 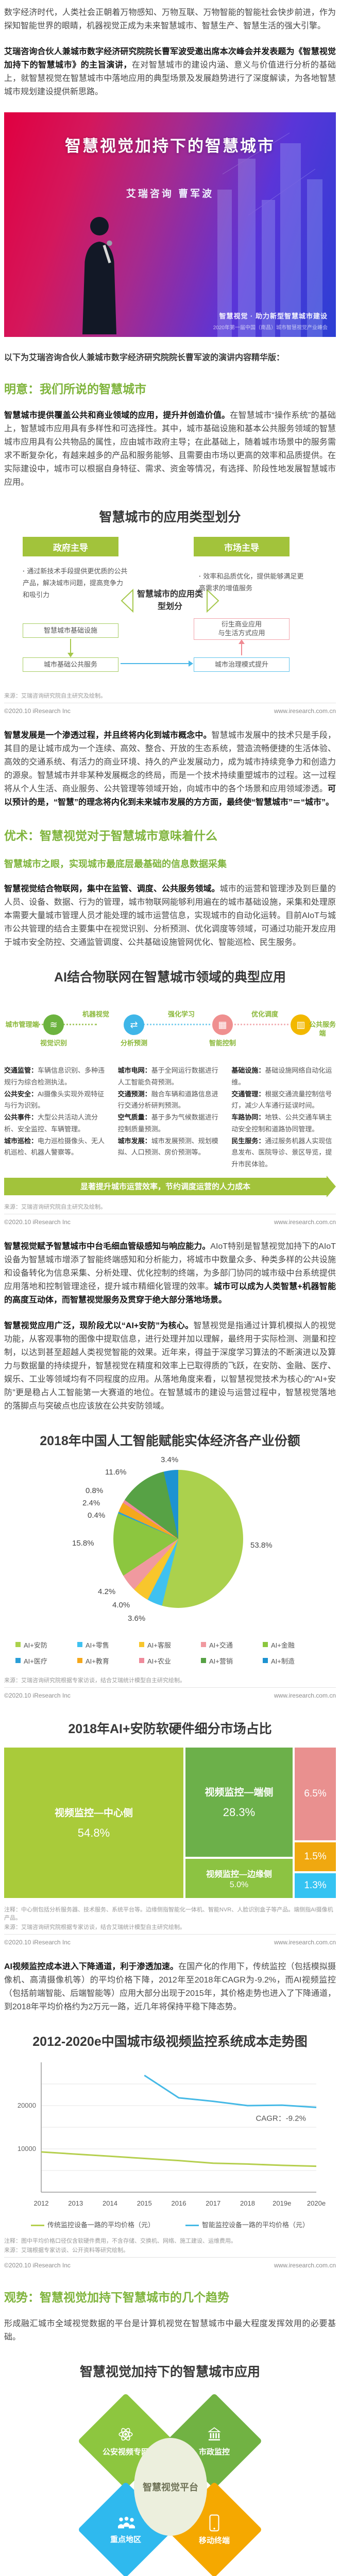 I want to click on svg-text: 2015, so click(x=144, y=2203).